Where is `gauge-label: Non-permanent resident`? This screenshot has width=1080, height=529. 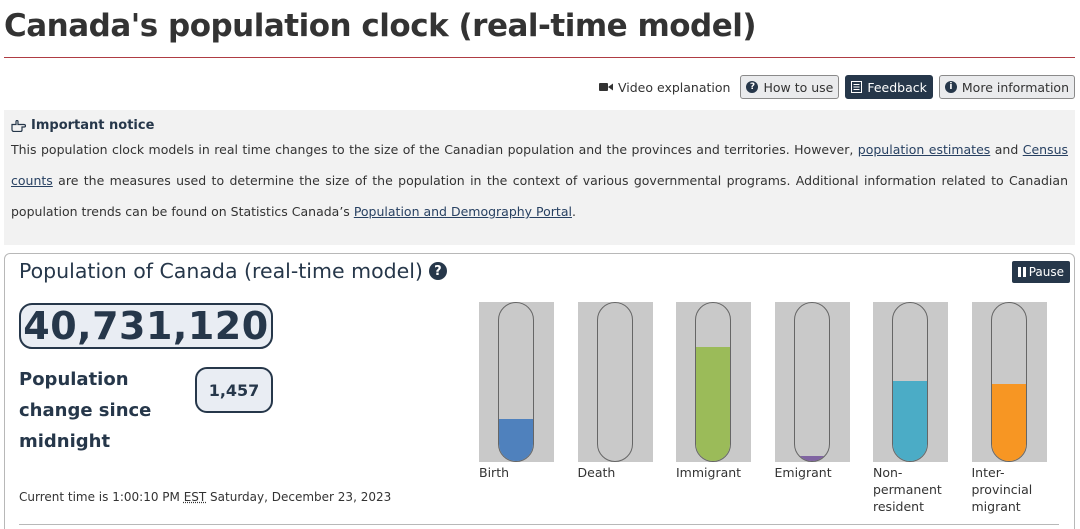 gauge-label: Non-permanent resident is located at coordinates (910, 489).